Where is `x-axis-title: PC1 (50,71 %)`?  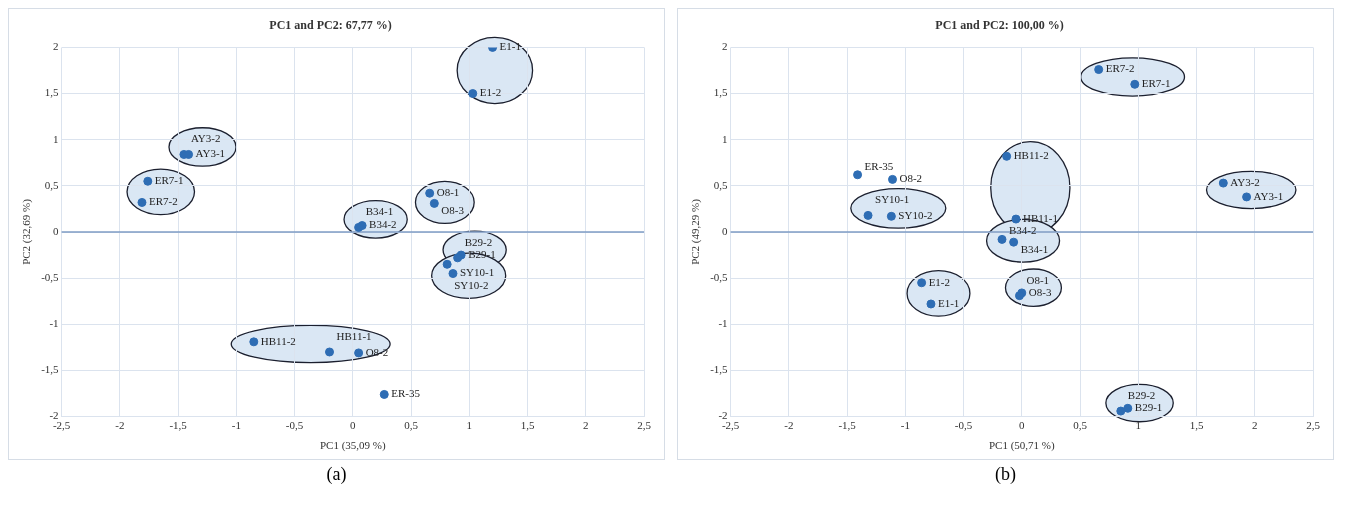
x-axis-title: PC1 (50,71 %) is located at coordinates (1021, 446).